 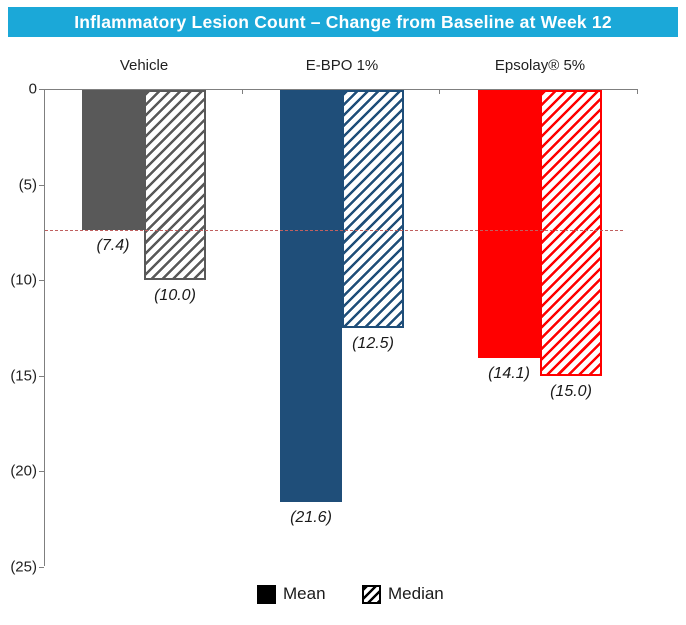 What do you see at coordinates (334, 231) in the screenshot?
I see `reference-line` at bounding box center [334, 231].